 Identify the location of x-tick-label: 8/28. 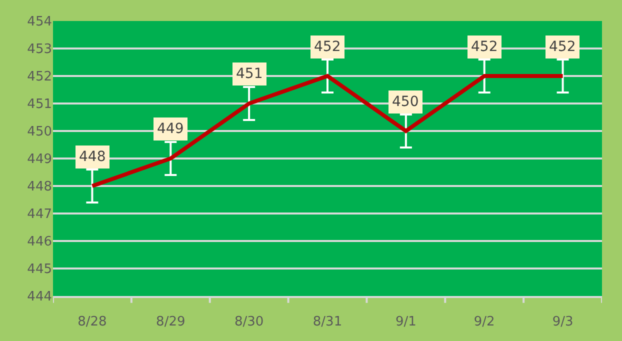
(92, 322).